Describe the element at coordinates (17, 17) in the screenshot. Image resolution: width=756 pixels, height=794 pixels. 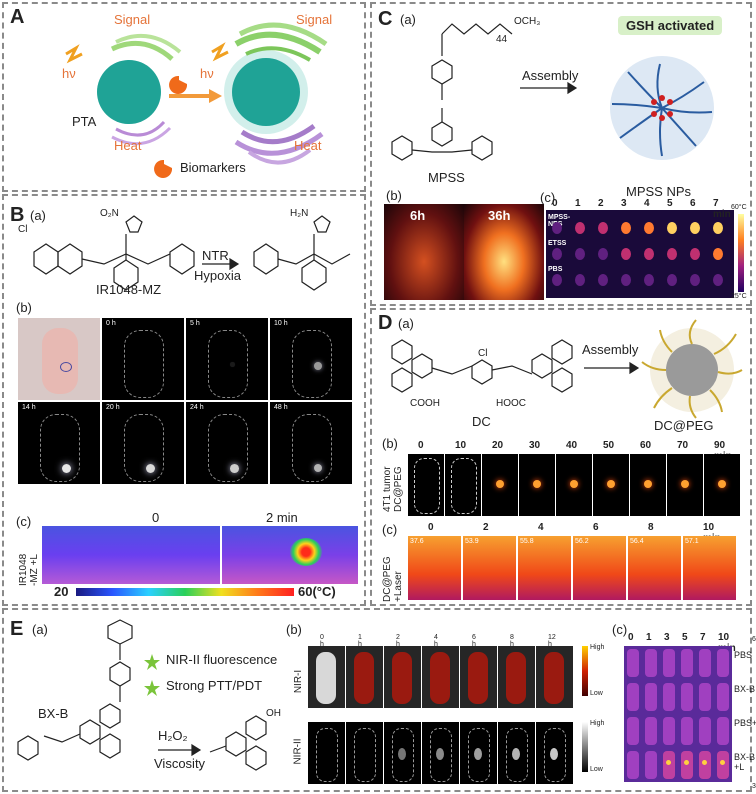
I see `panel-letter: A` at that location.